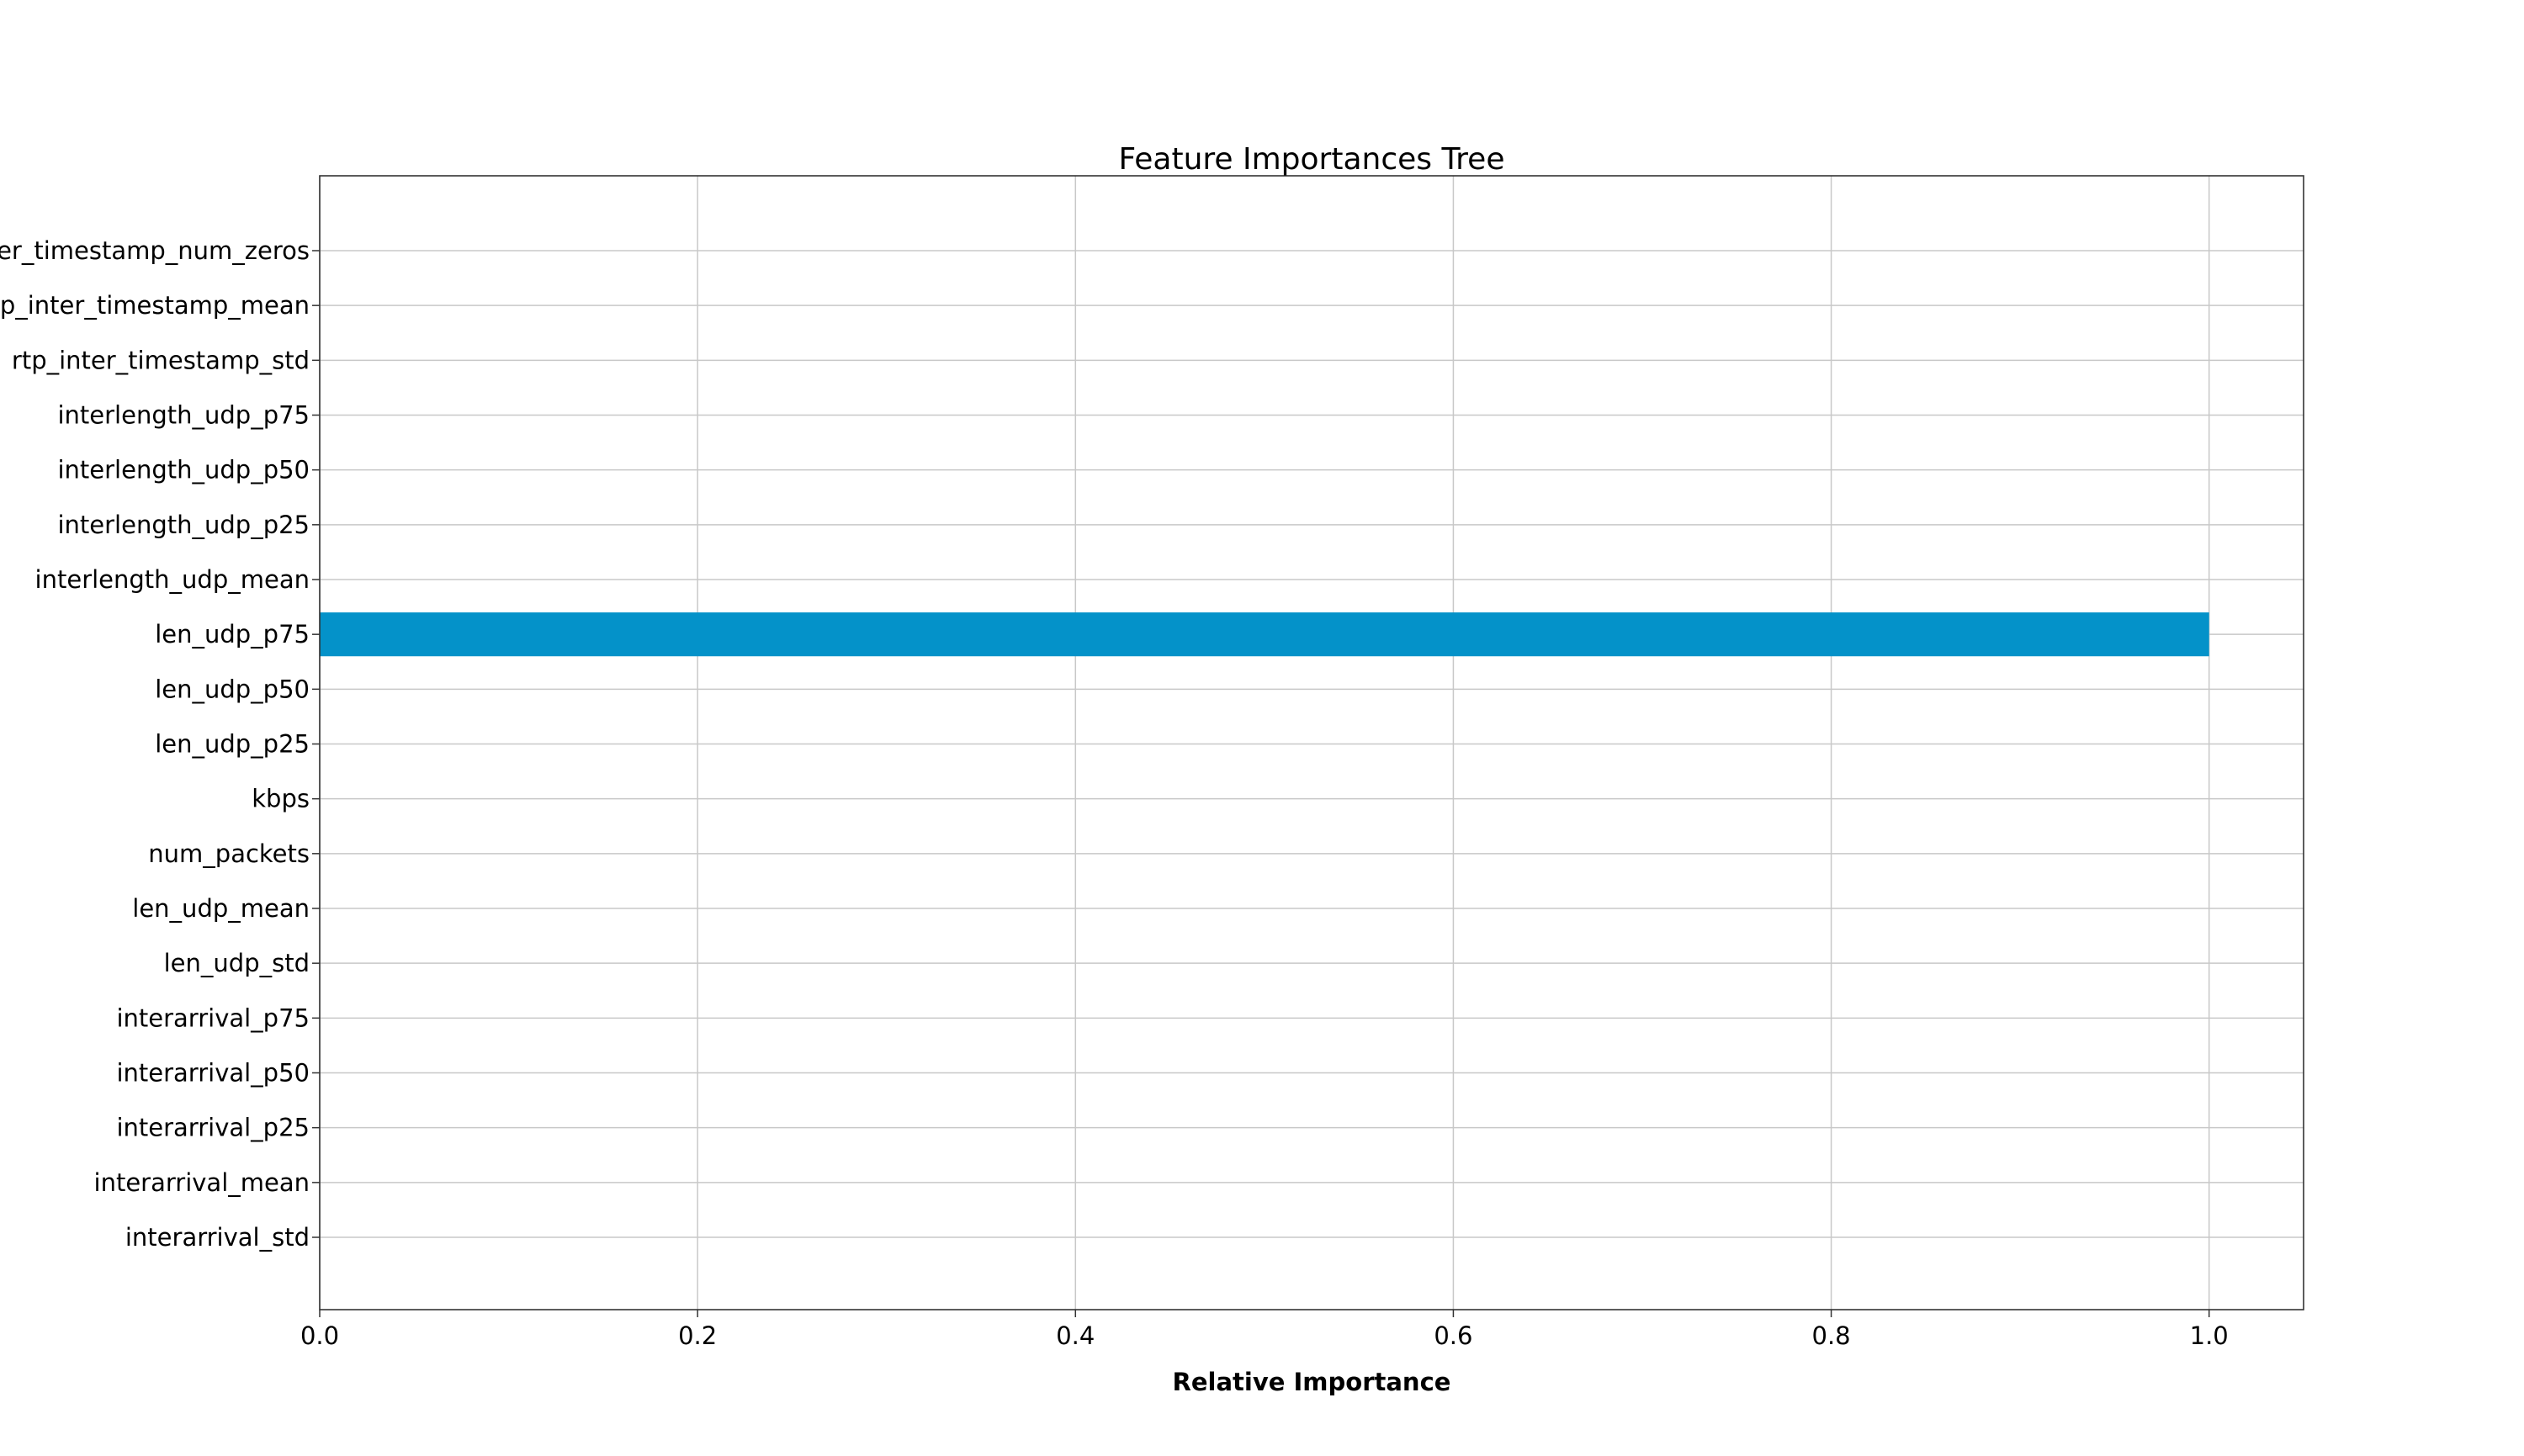 The image size is (2524, 1456). I want to click on y-tick-label: num_packets, so click(229, 853).